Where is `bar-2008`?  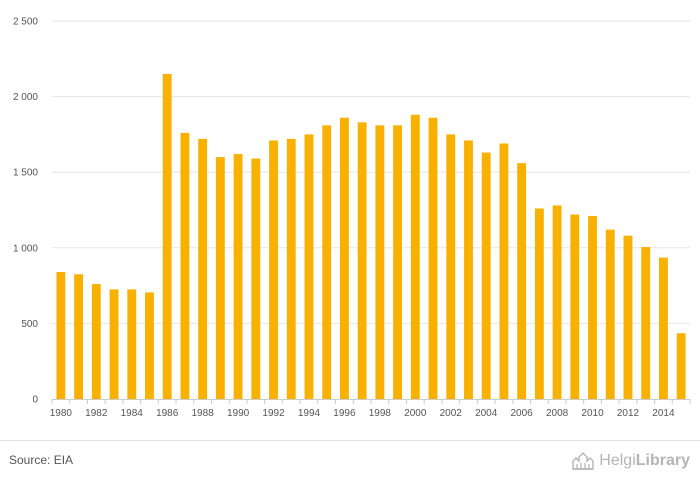
bar-2008 is located at coordinates (557, 302).